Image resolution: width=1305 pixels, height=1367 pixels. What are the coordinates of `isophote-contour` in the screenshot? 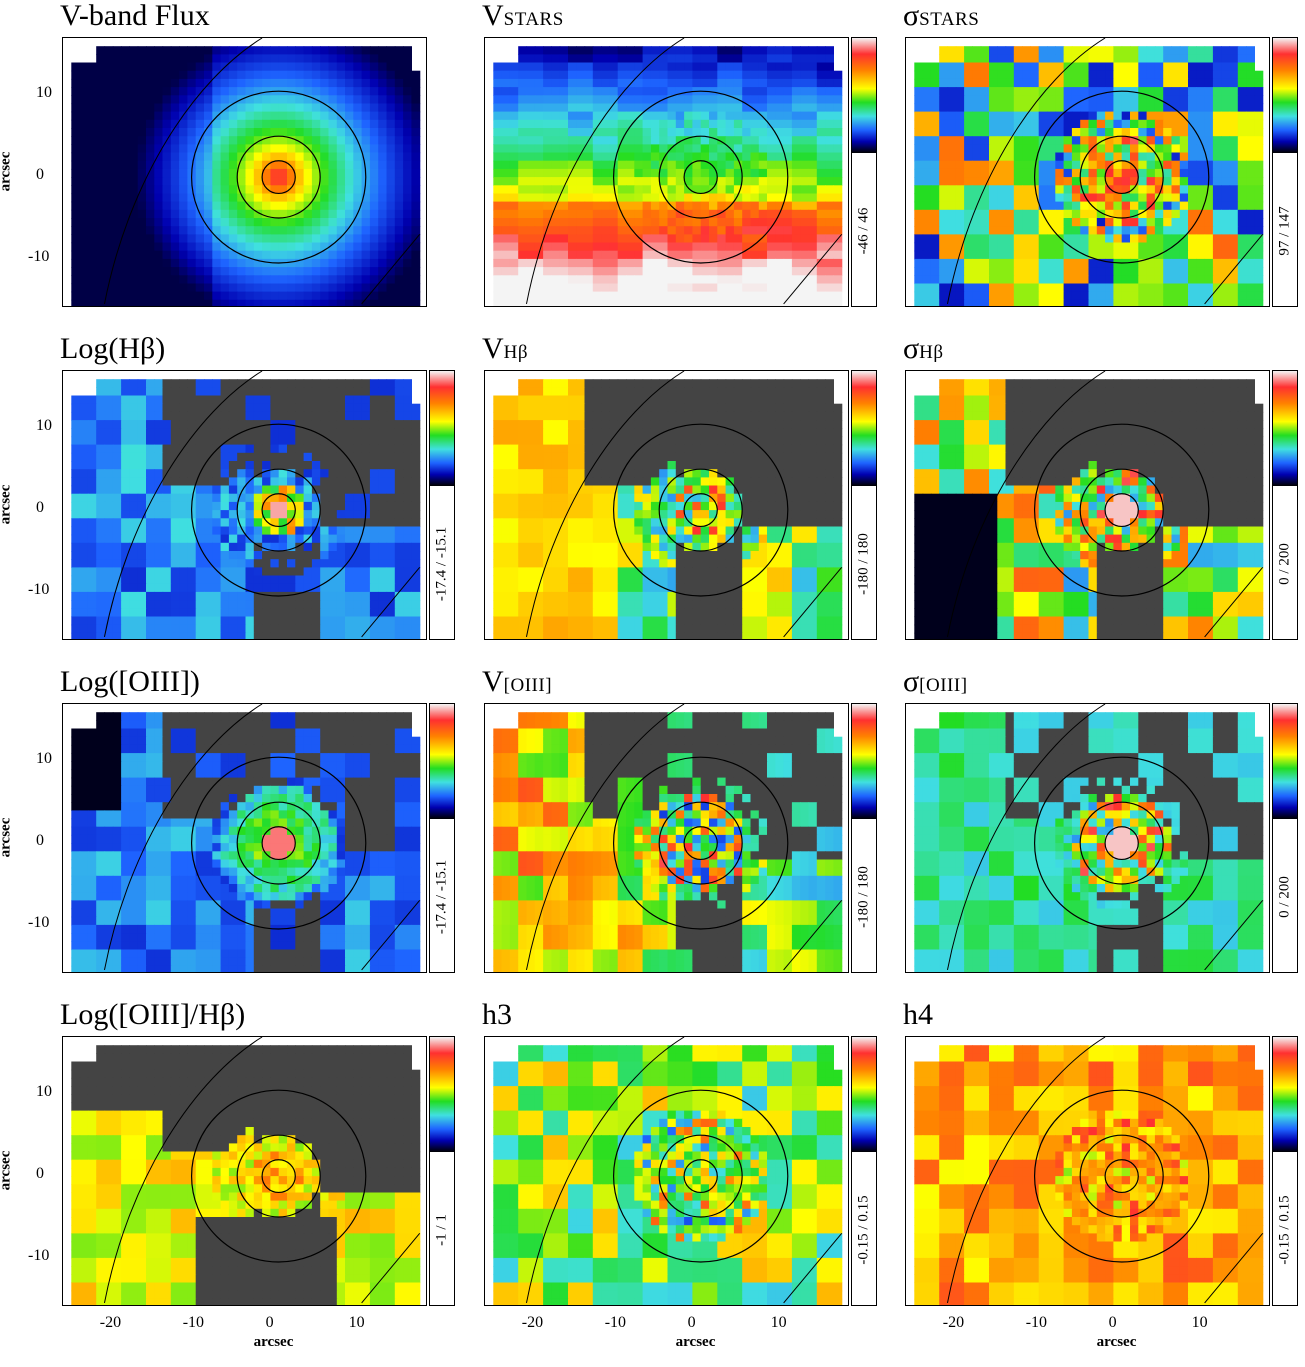 It's located at (700, 177).